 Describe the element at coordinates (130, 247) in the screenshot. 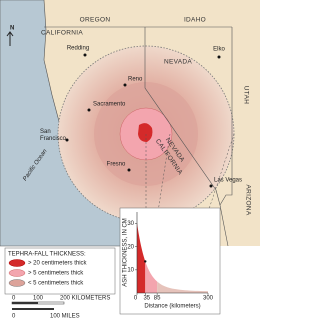

I see `y-tick-label: 20` at that location.